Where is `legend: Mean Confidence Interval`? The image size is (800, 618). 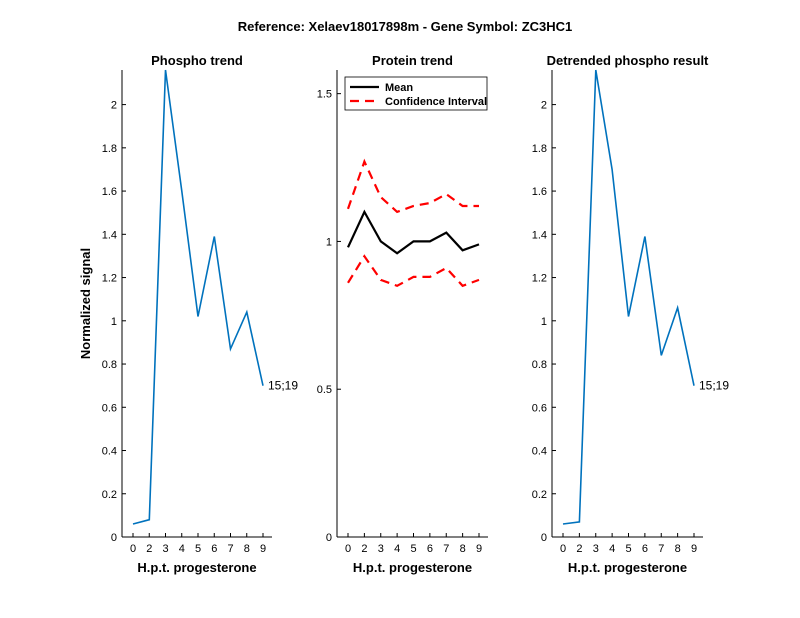 legend: Mean Confidence Interval is located at coordinates (416, 93).